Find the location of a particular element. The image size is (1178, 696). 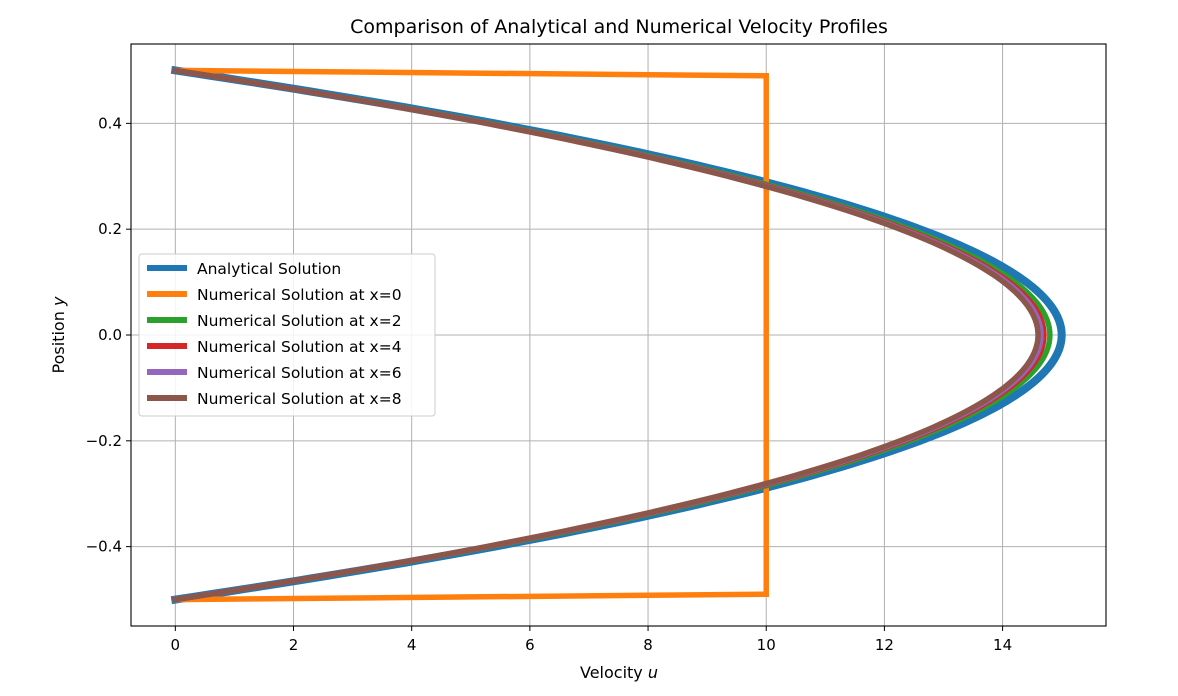

x-tick-label: 6 is located at coordinates (530, 645).